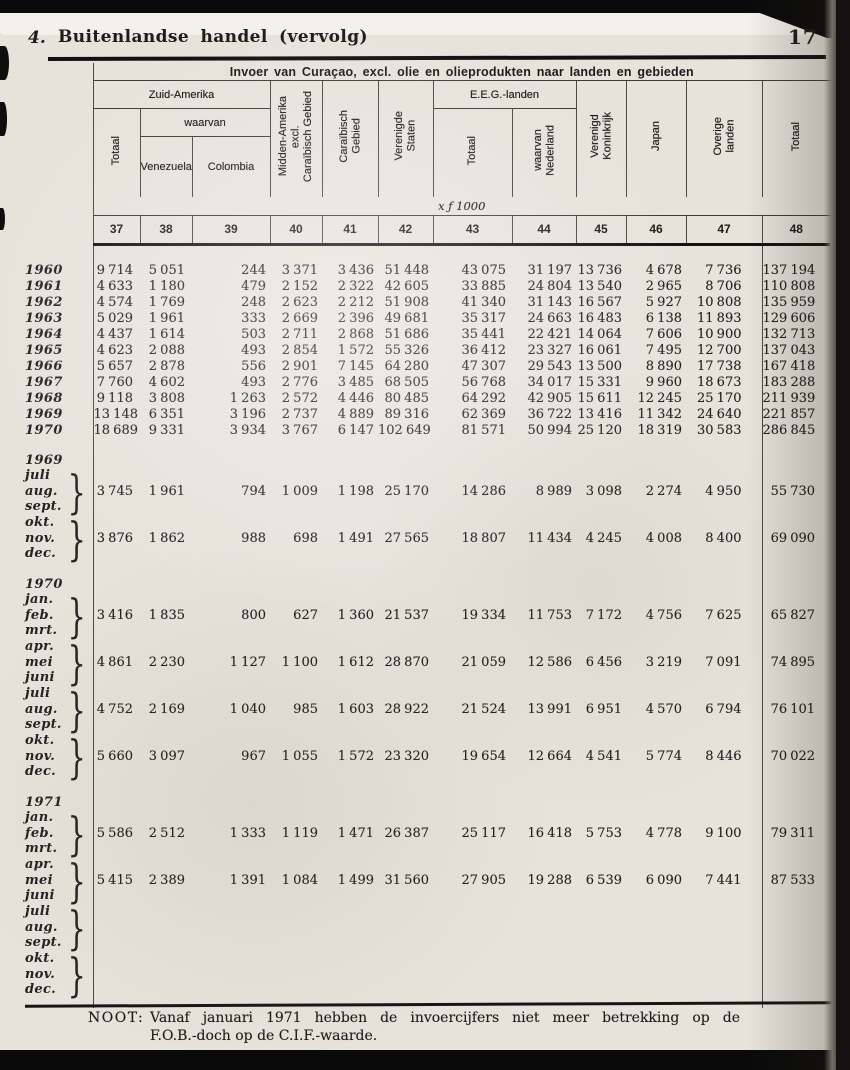 The image size is (850, 1070). Describe the element at coordinates (58, 662) in the screenshot. I see `row-label-cell: apr. mei juni}` at that location.